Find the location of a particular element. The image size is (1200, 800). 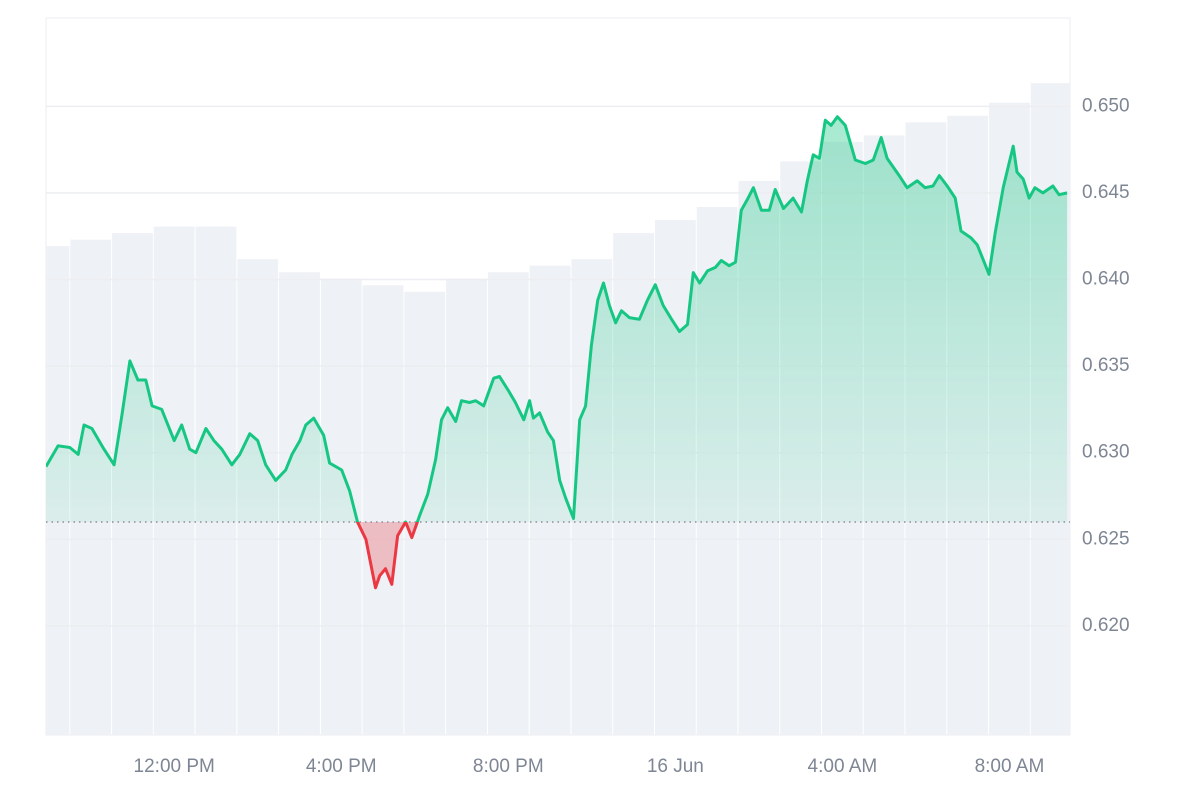

x-tick-label: 12:00 PM is located at coordinates (174, 766).